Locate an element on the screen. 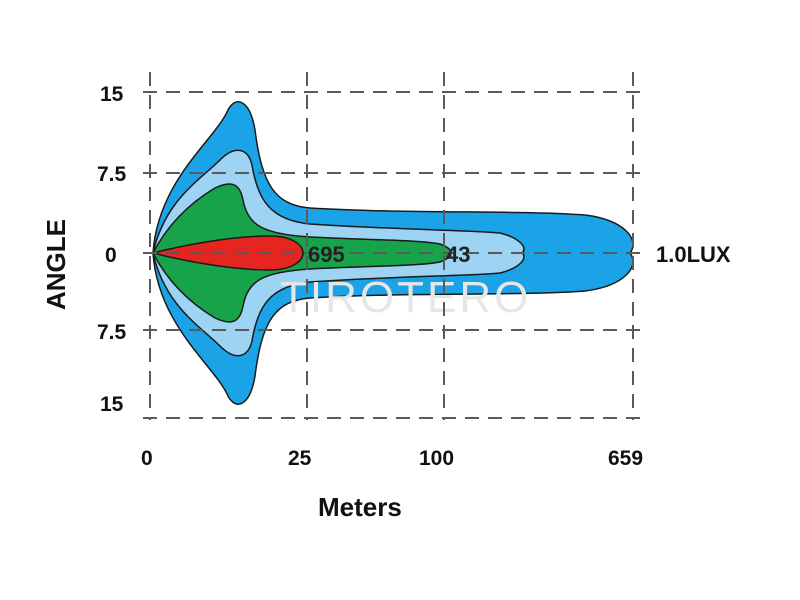  label-lux: 1.0LUX is located at coordinates (693, 254).